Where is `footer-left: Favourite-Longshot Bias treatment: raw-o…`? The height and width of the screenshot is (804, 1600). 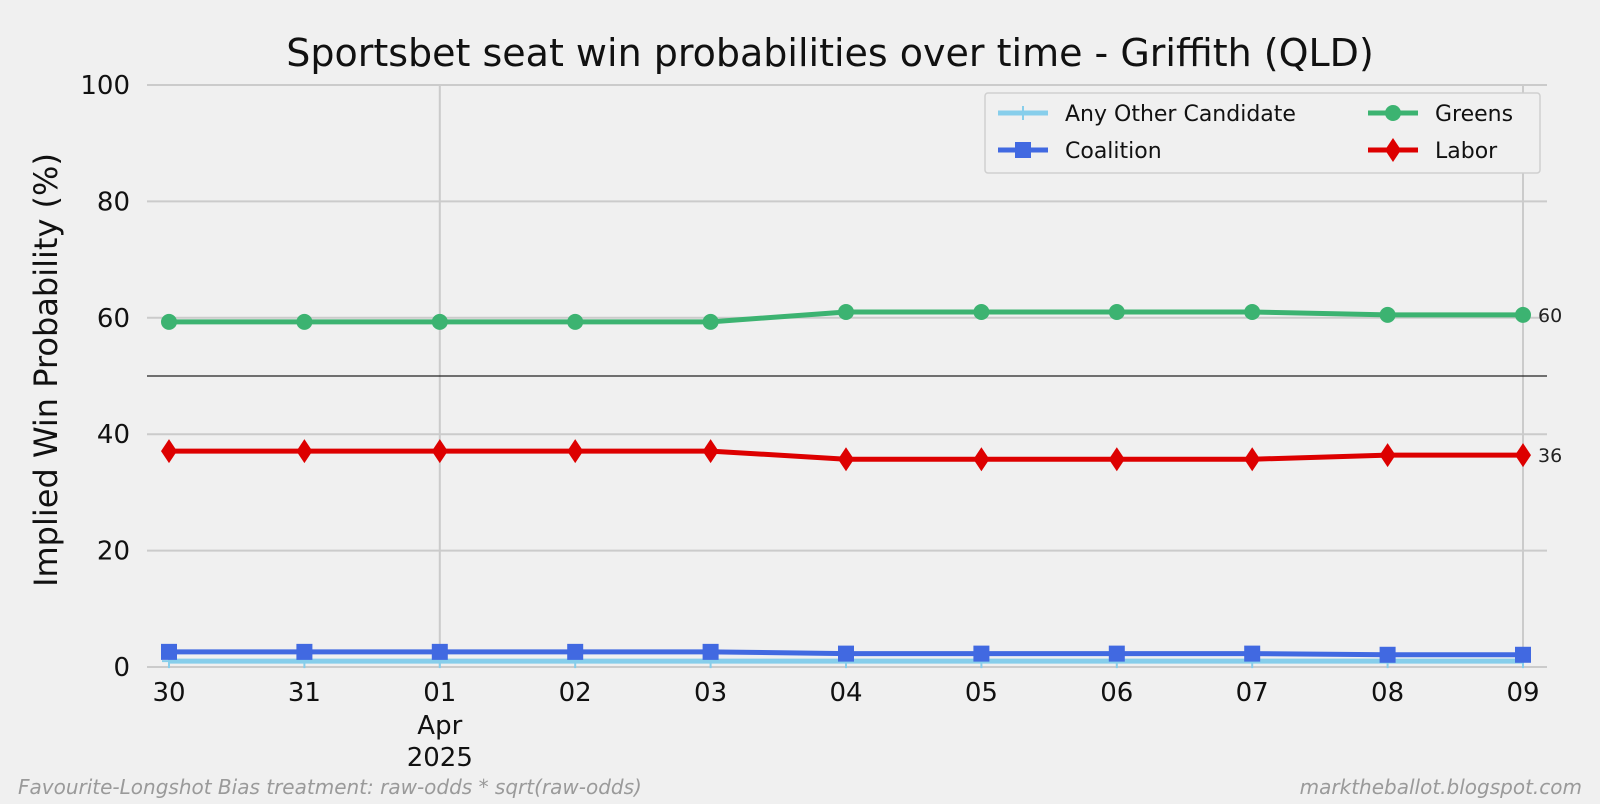 footer-left: Favourite-Longshot Bias treatment: raw-o… is located at coordinates (330, 787).